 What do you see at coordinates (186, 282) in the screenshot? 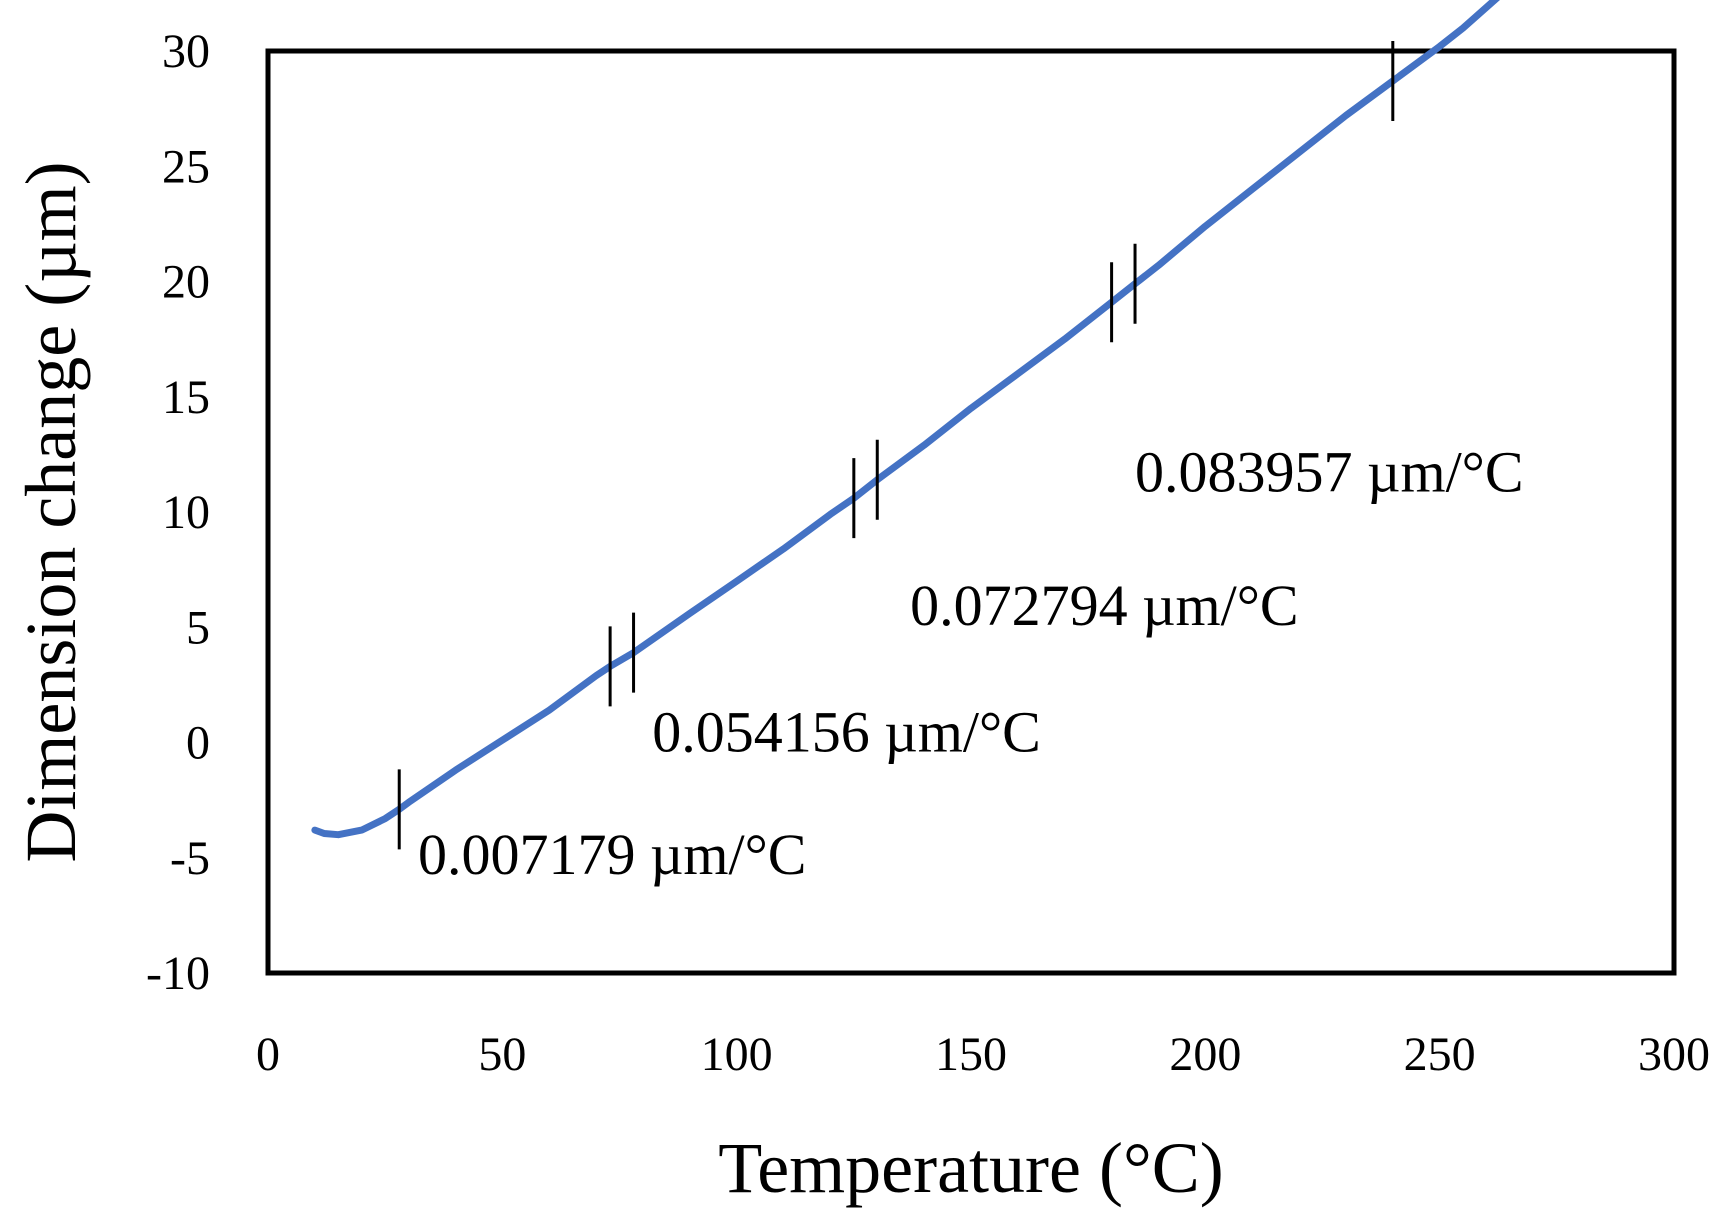
I see `y-tick-label: 20` at bounding box center [186, 282].